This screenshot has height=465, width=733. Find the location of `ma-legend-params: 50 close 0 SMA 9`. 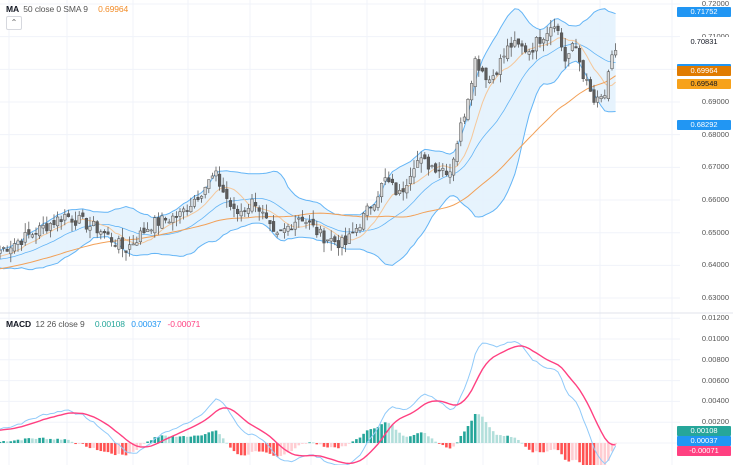

ma-legend-params: 50 close 0 SMA 9 is located at coordinates (55, 9).